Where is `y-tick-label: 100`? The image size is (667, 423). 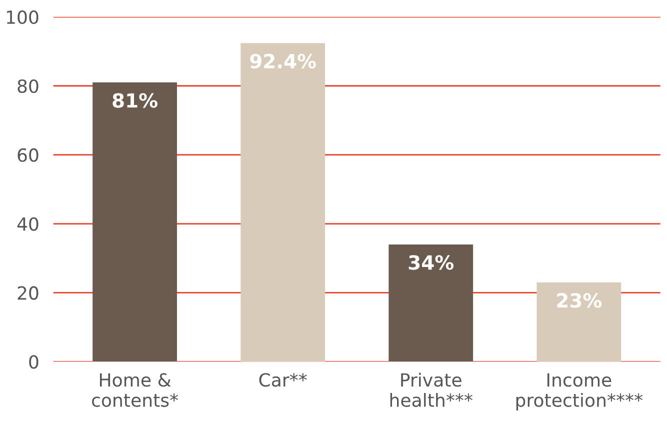 y-tick-label: 100 is located at coordinates (22, 17).